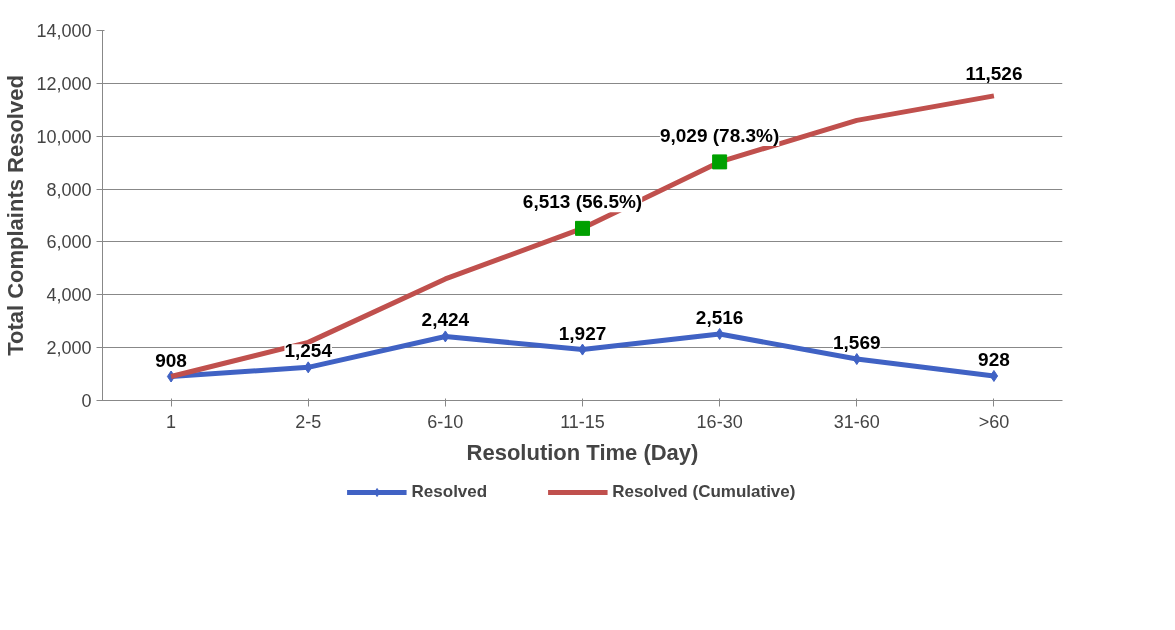  I want to click on data-label: 2,424, so click(445, 320).